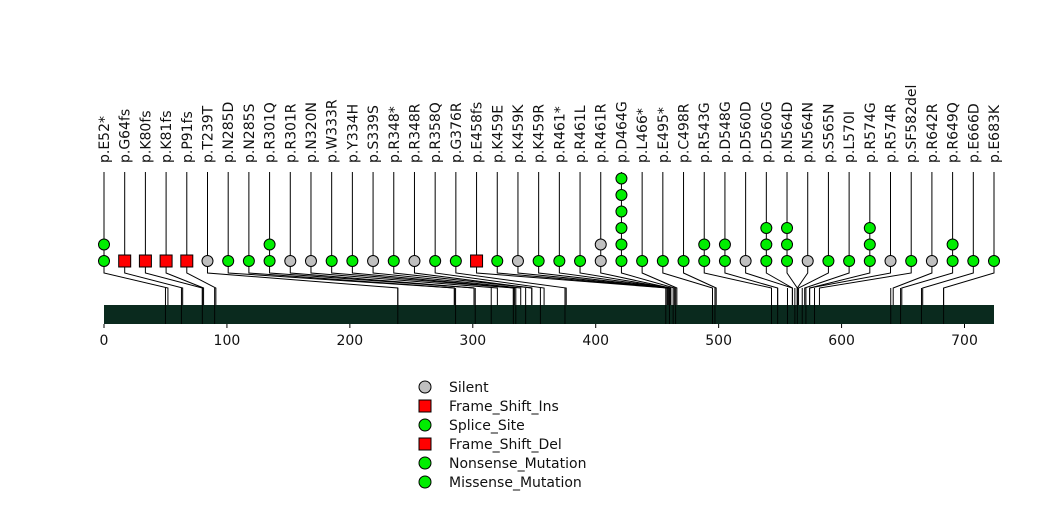  I want to click on mutation-label: p.R649Q, so click(954, 132).